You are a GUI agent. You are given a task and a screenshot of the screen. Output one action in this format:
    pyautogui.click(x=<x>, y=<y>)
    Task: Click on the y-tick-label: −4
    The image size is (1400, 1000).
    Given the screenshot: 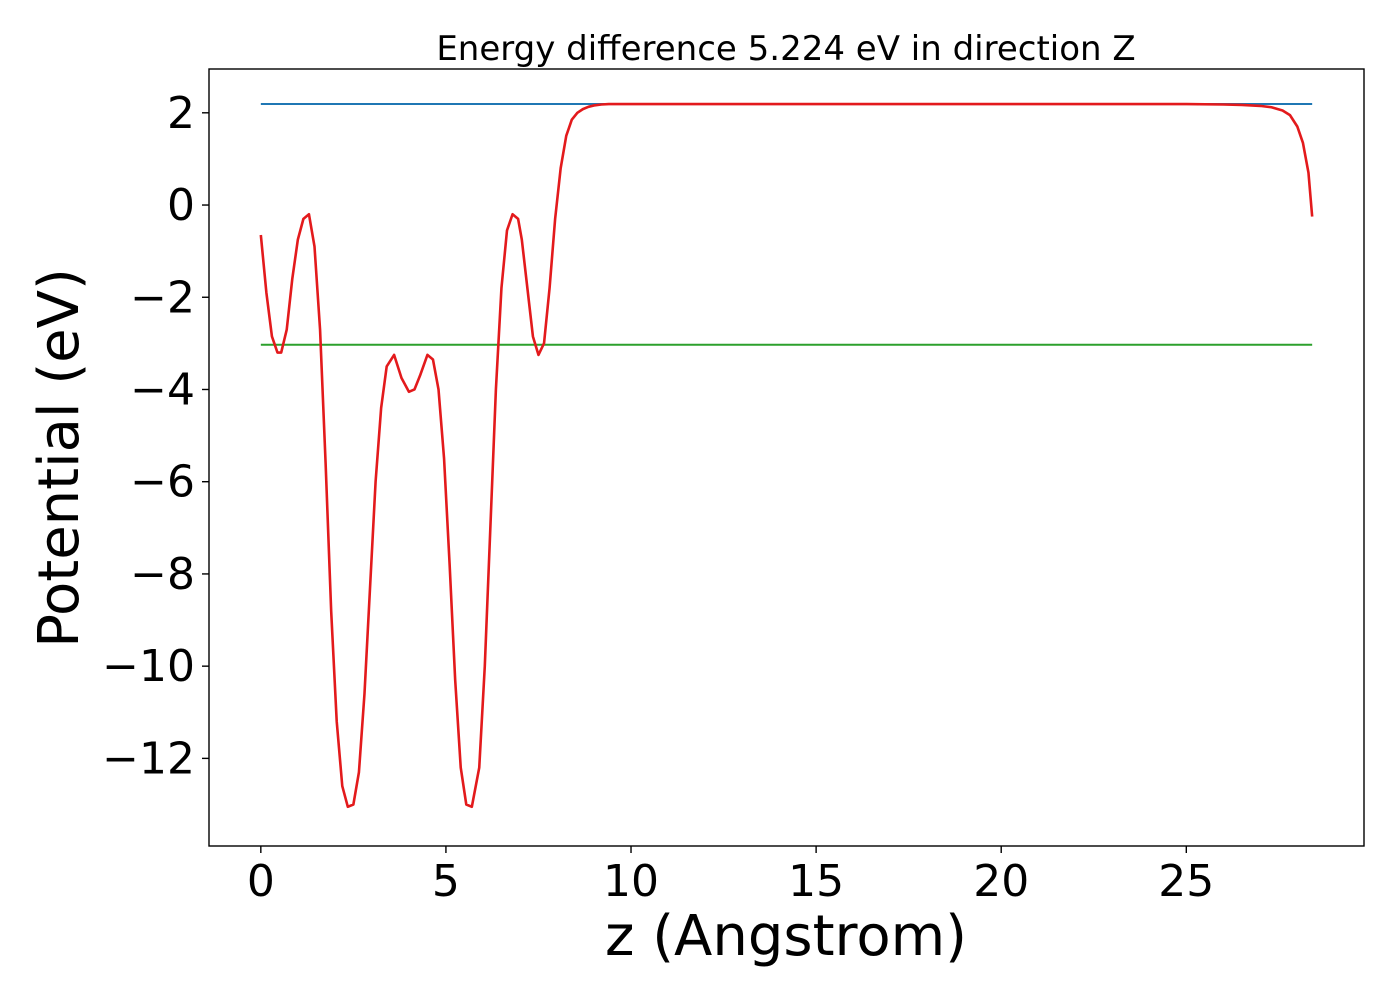 What is the action you would take?
    pyautogui.click(x=162, y=389)
    